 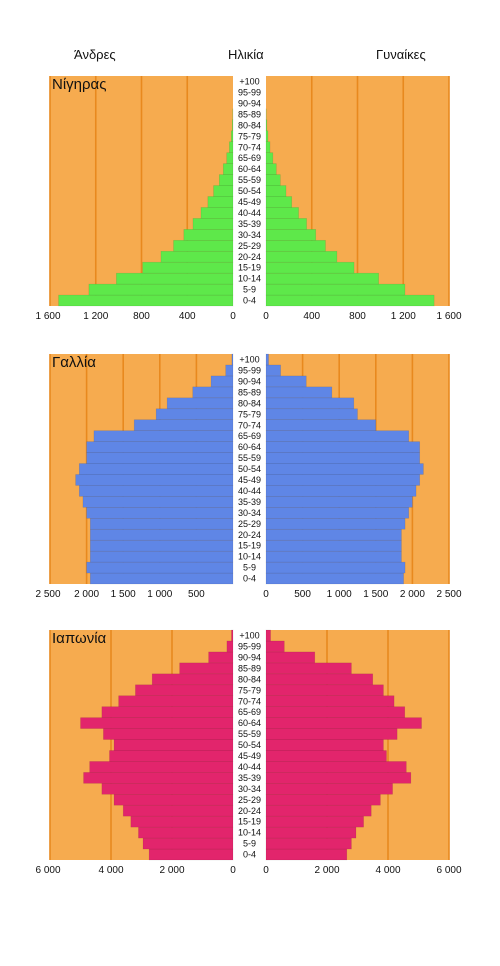 I want to click on x-tick-label-left: 0, so click(x=233, y=316).